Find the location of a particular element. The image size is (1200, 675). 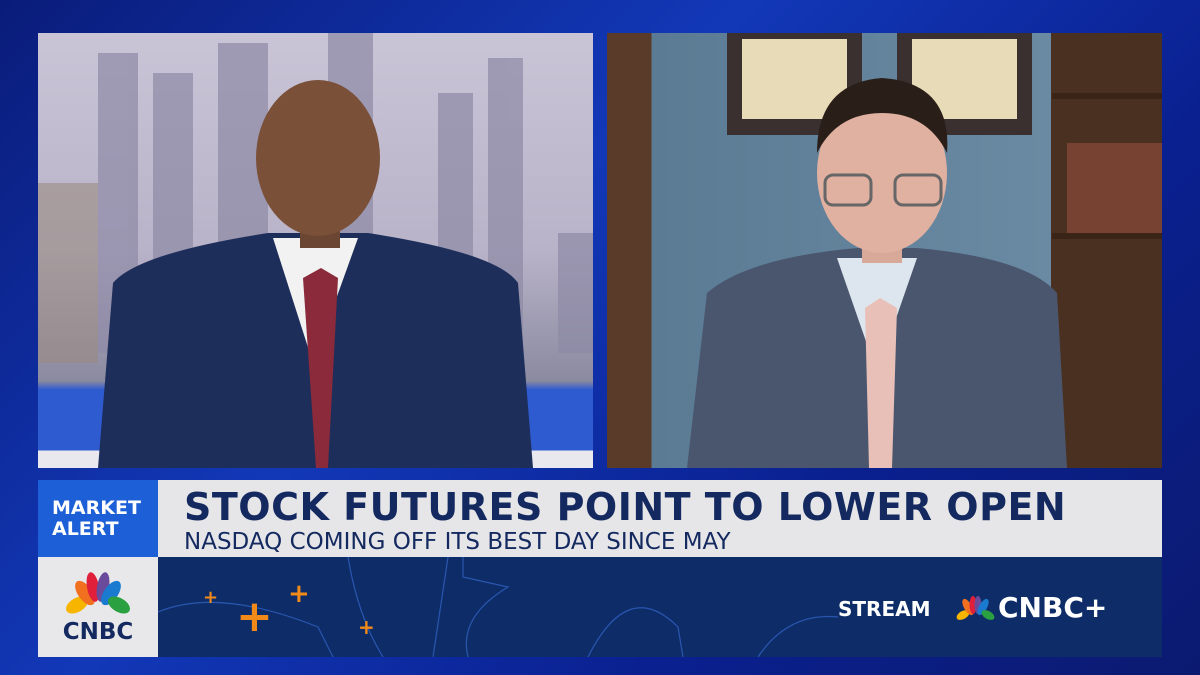

subheadline: NASDAQ COMING OFF ITS BEST DAY SINCE MAY is located at coordinates (457, 542).